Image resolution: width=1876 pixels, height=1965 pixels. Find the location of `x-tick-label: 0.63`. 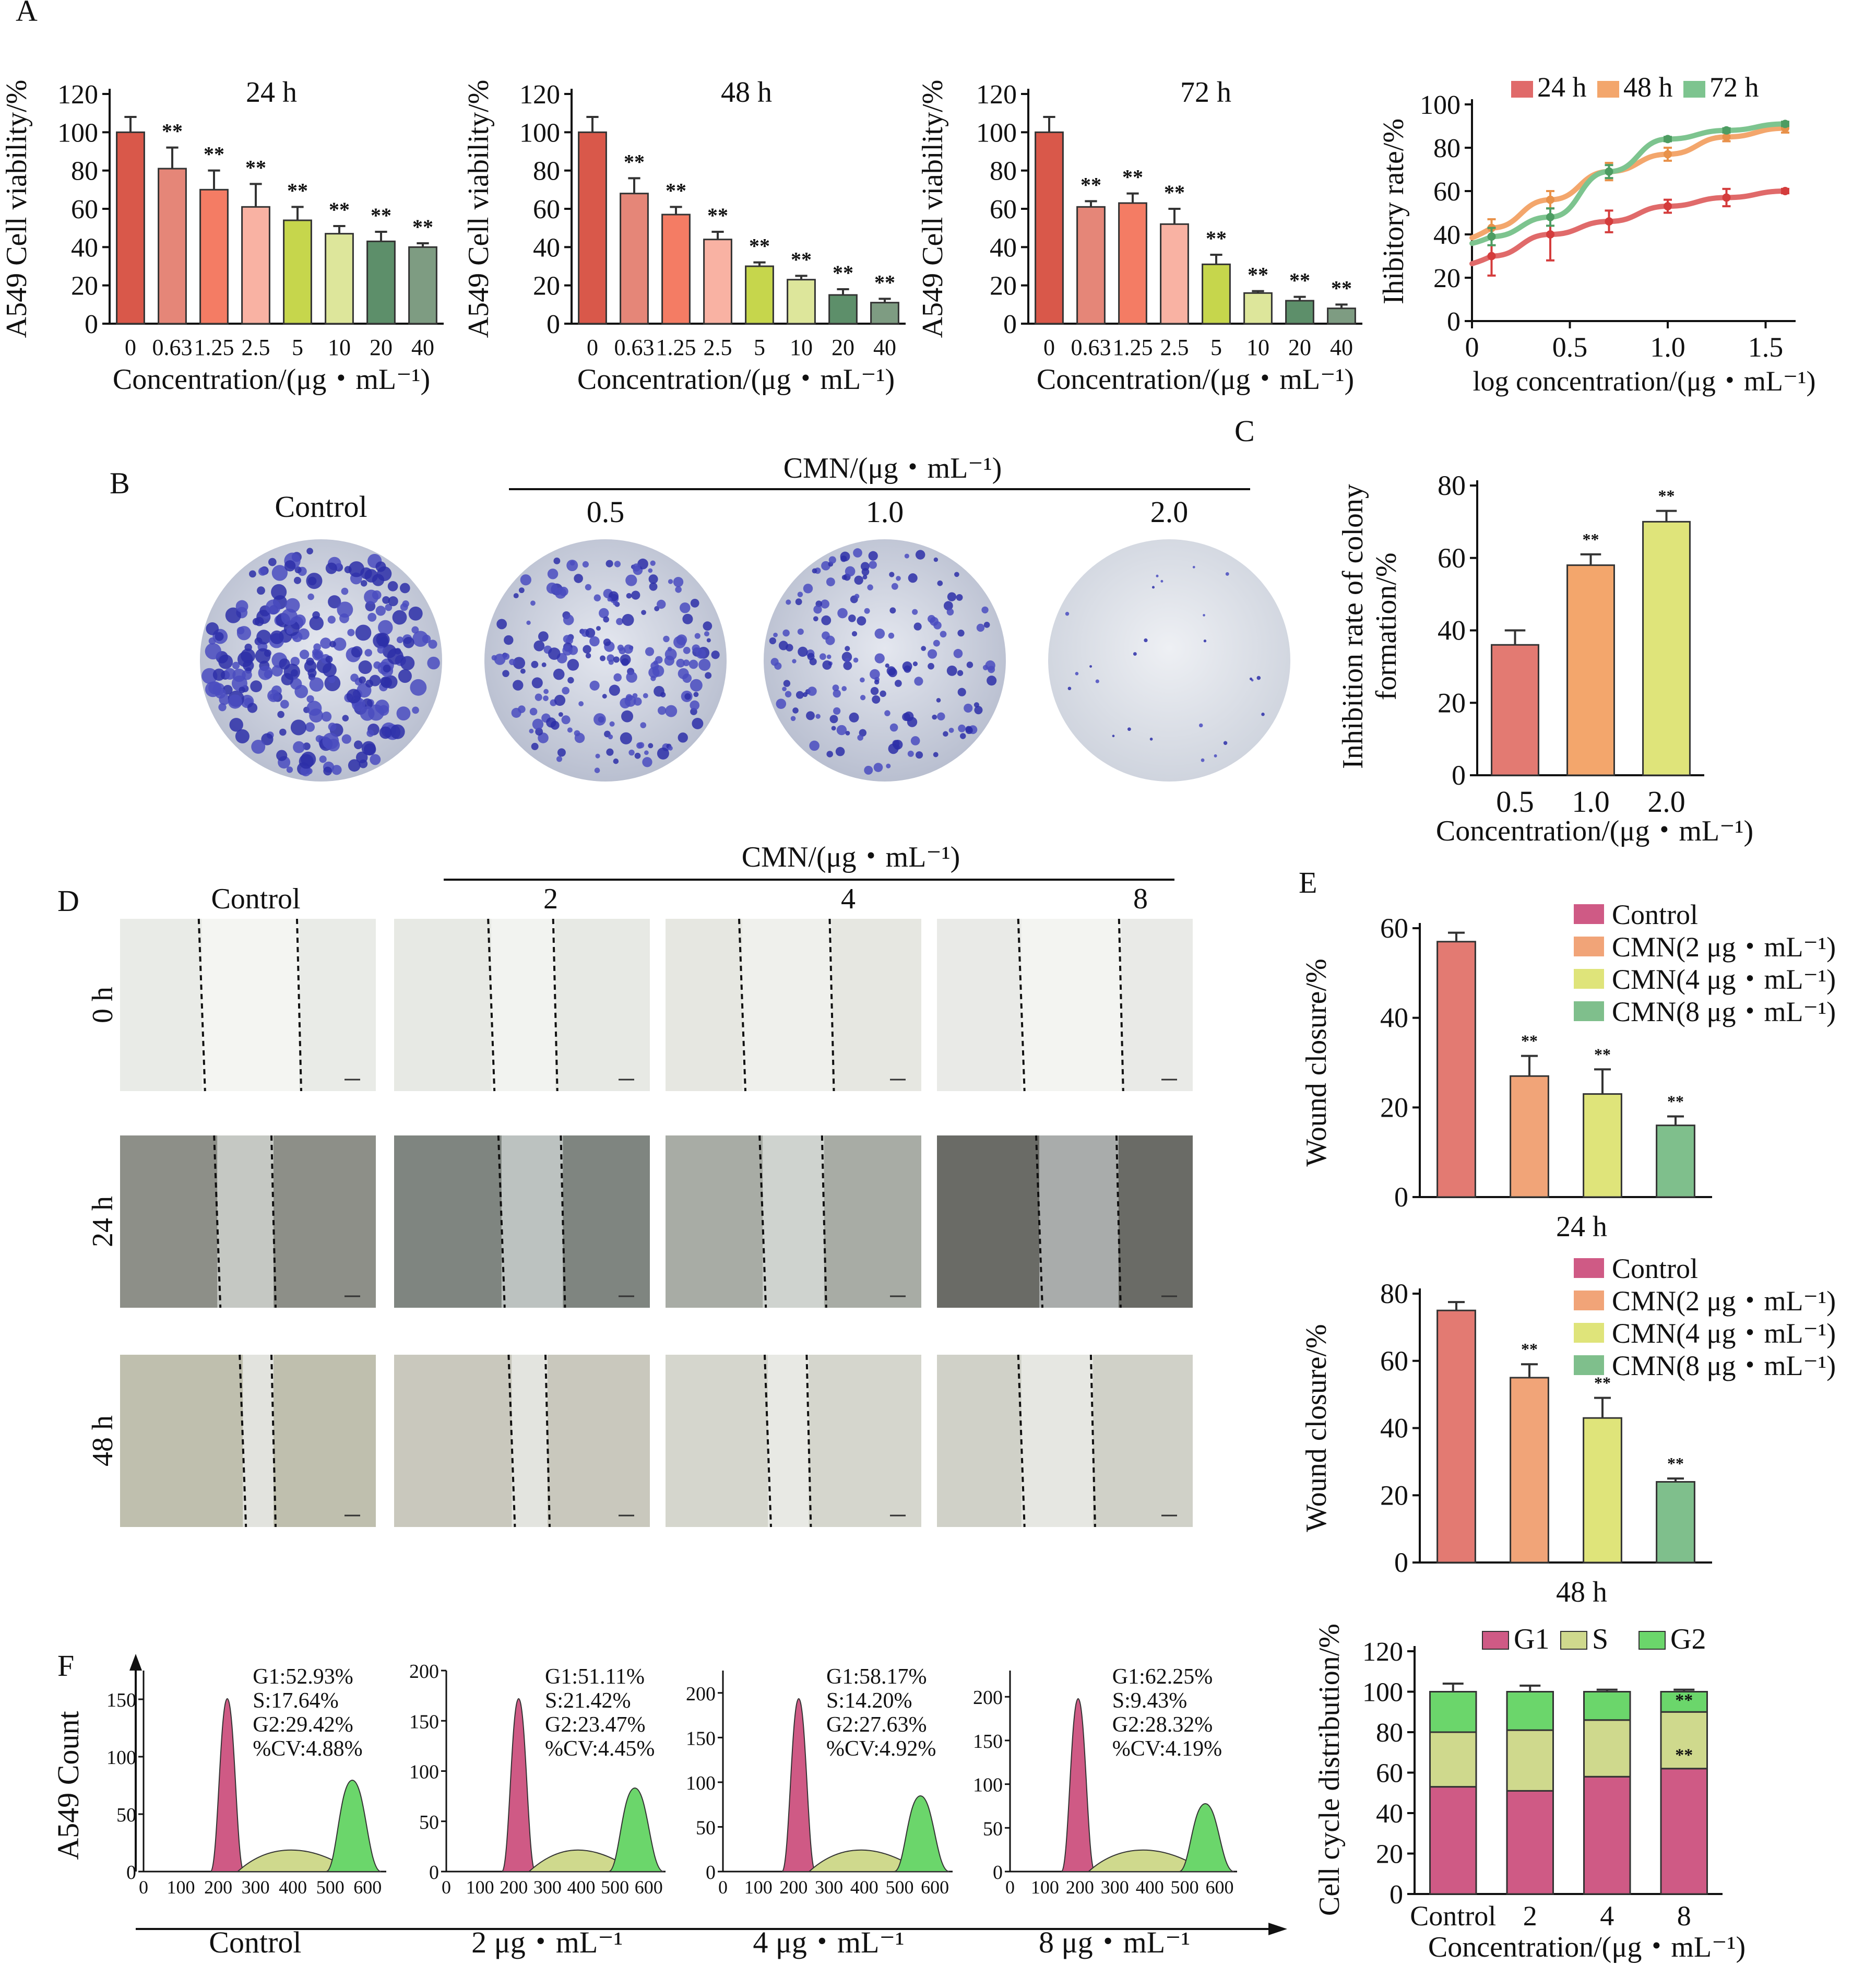

x-tick-label: 0.63 is located at coordinates (634, 347).